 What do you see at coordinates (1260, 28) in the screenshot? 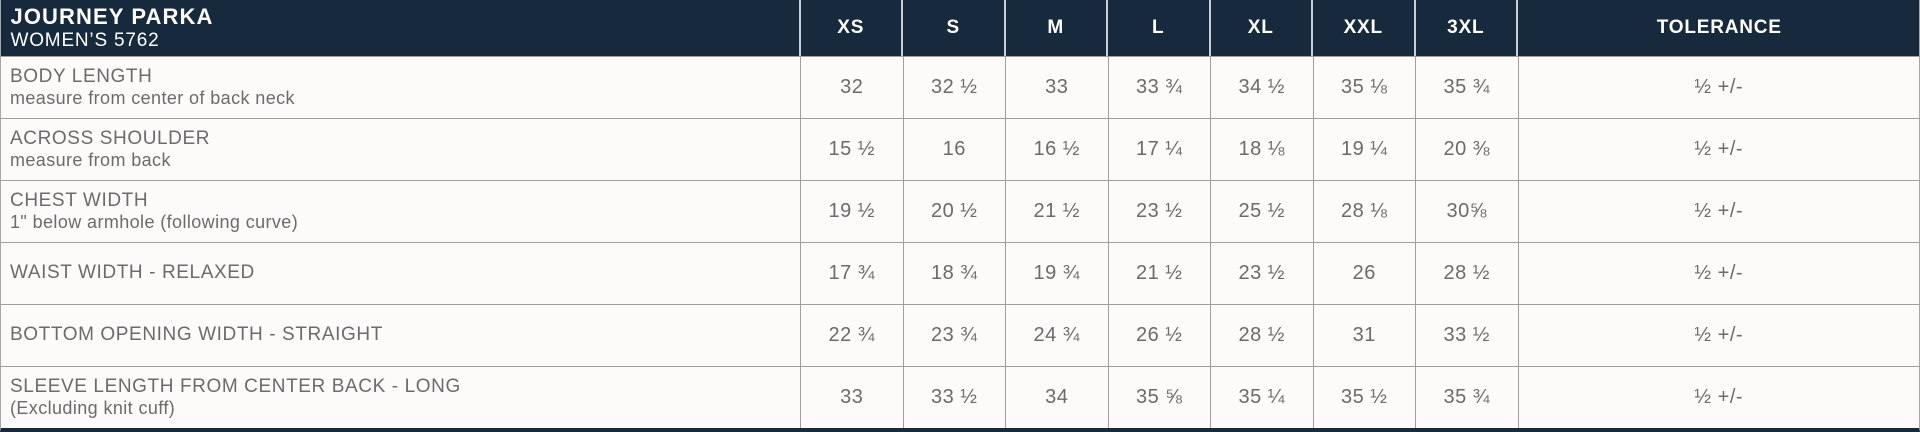
I see `column-header-xl: XL` at bounding box center [1260, 28].